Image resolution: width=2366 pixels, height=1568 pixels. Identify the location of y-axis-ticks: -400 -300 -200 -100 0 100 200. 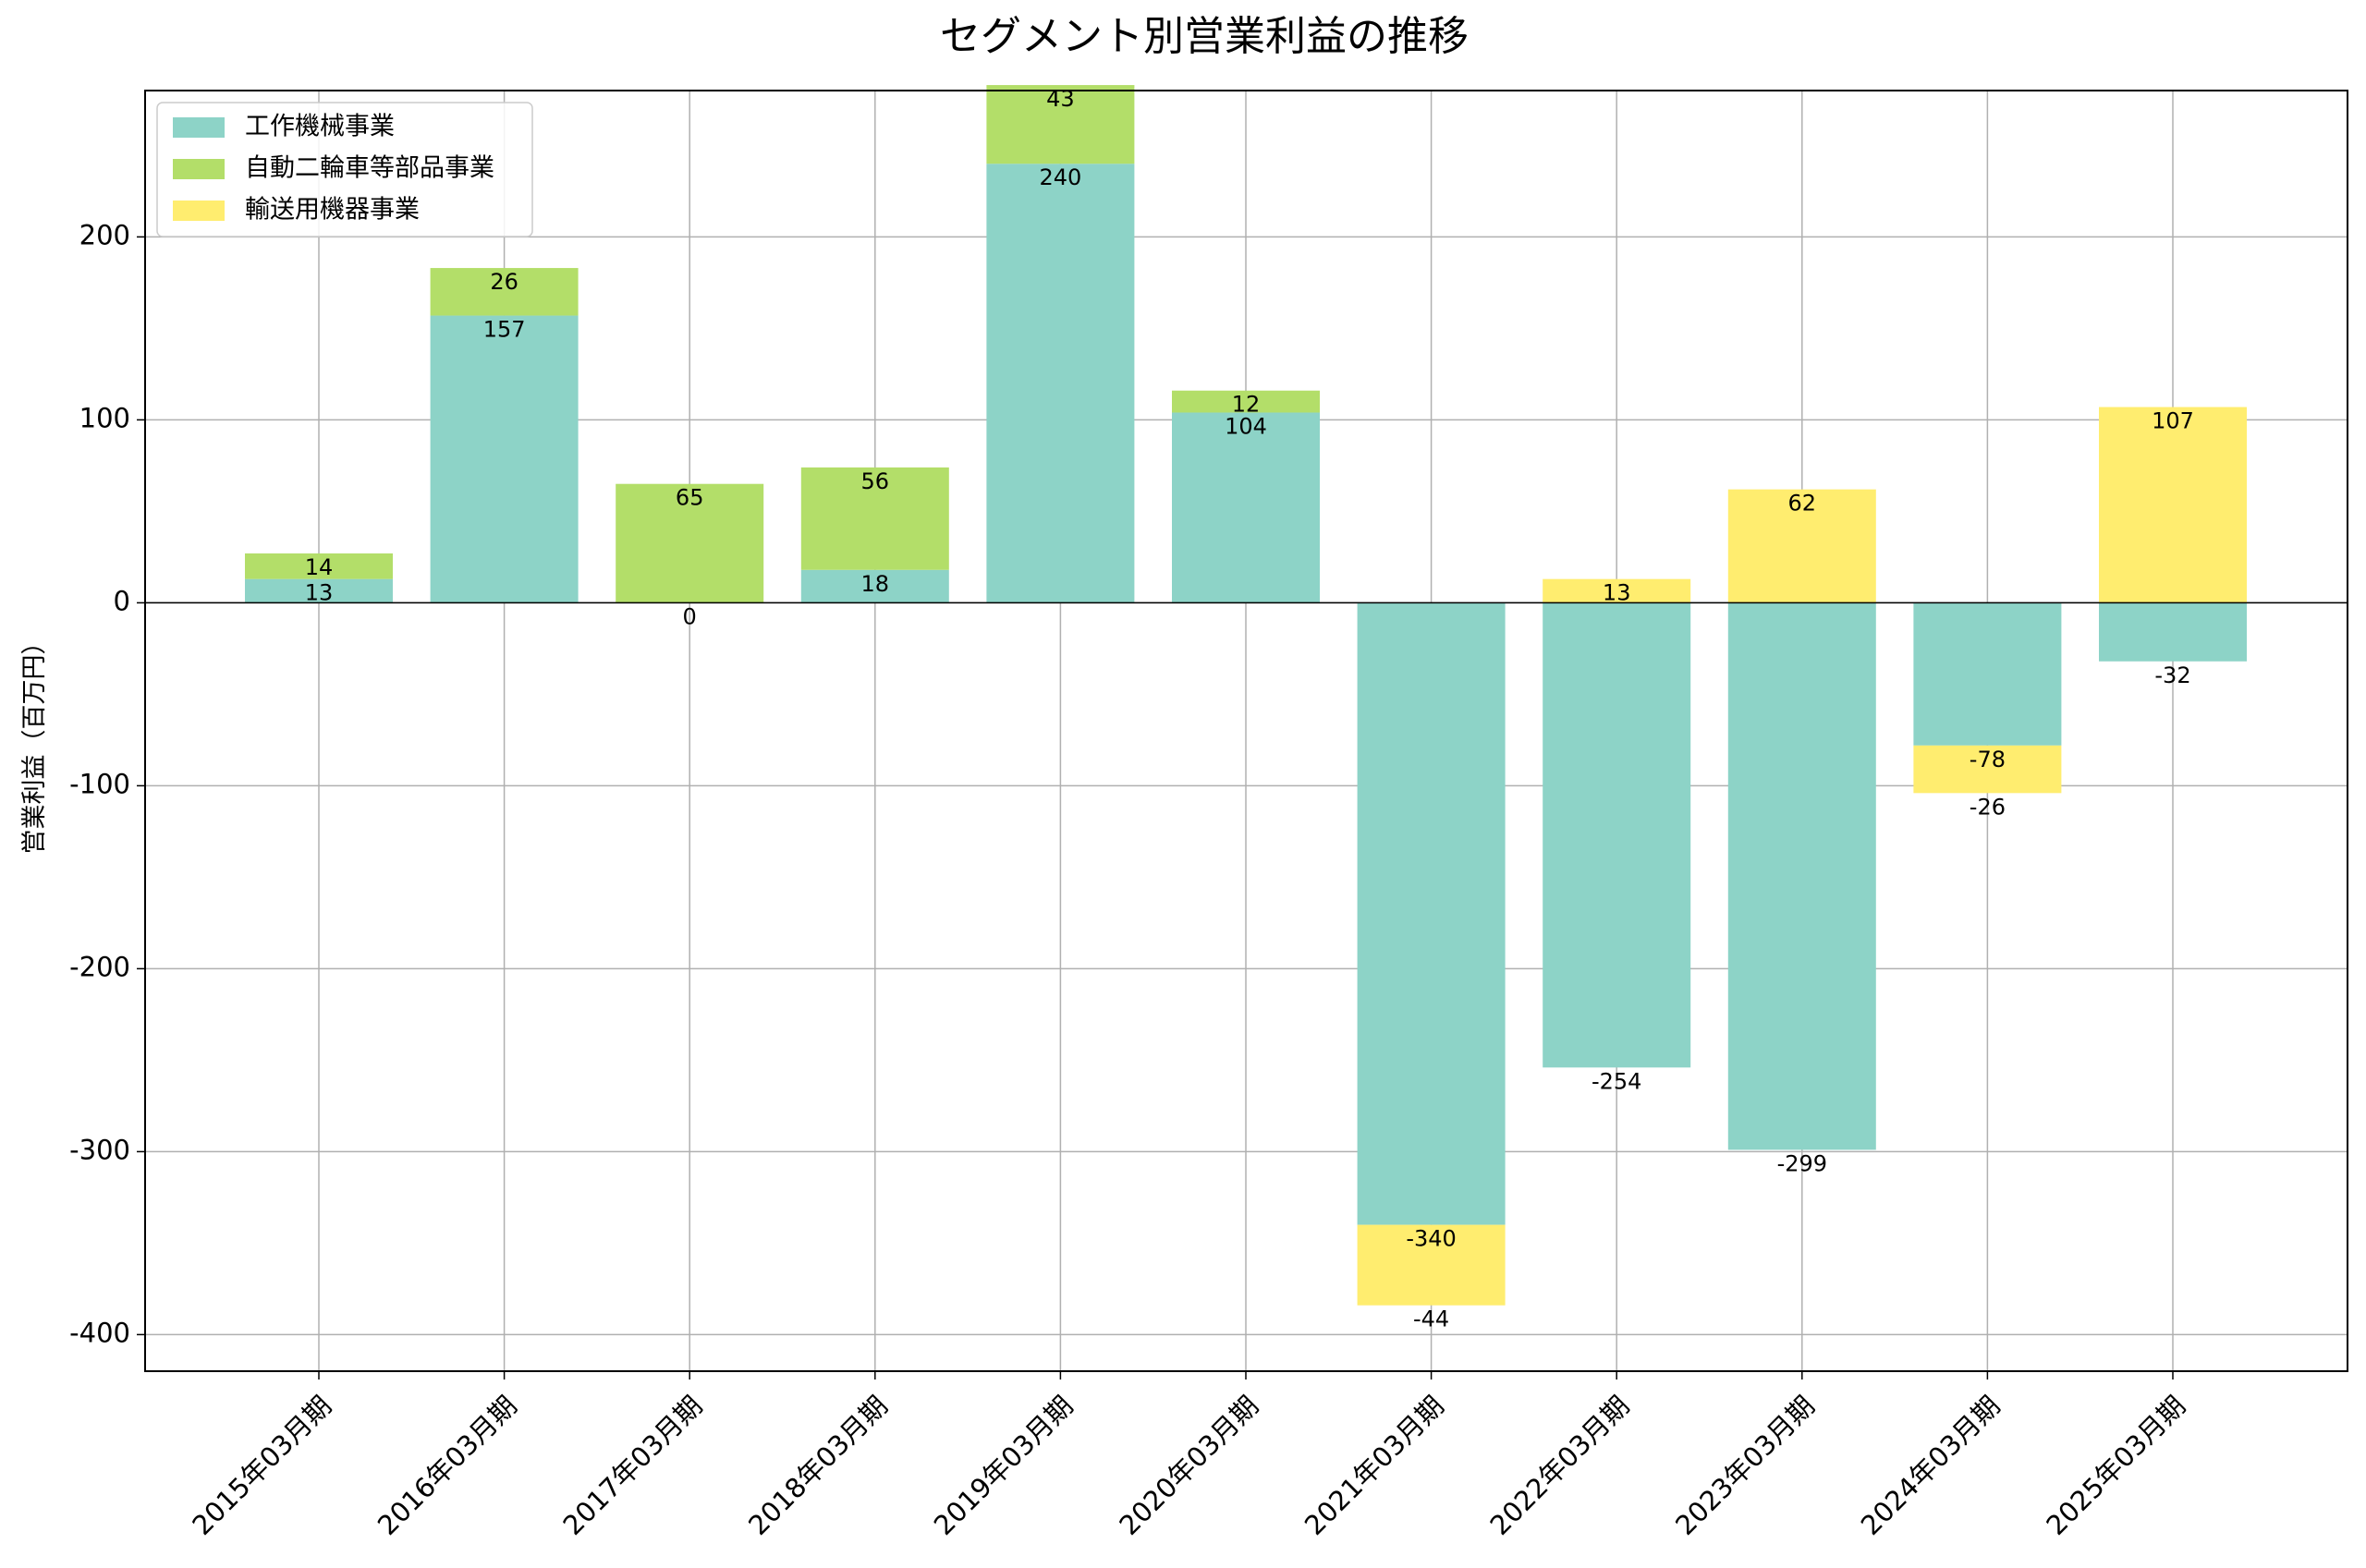
(107, 783).